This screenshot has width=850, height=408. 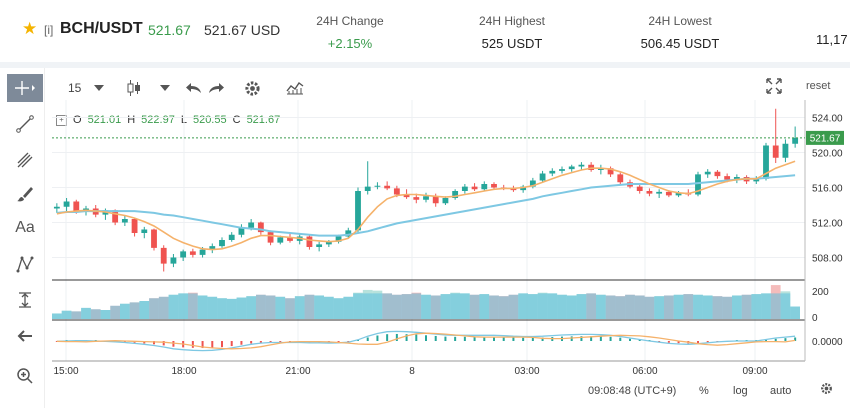 I want to click on star-icon: ★, so click(x=30, y=28).